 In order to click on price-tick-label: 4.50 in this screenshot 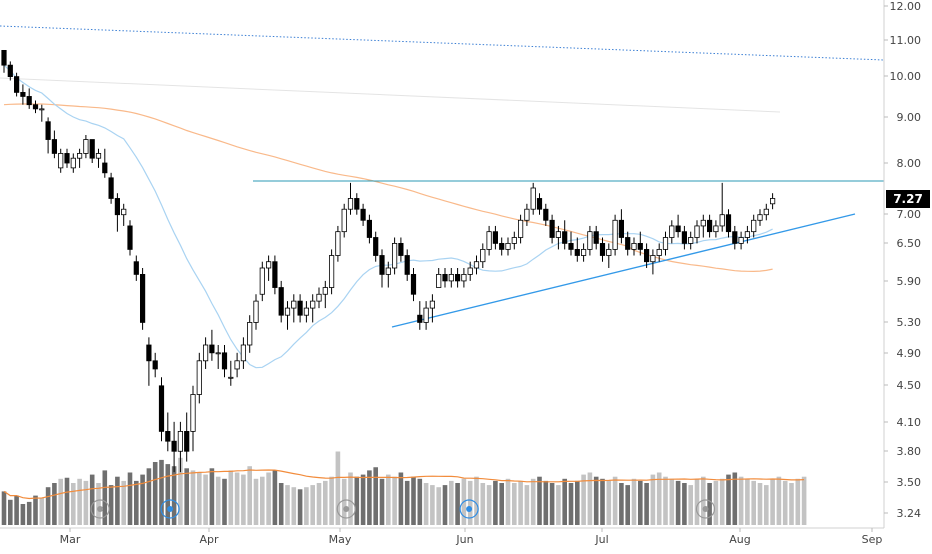, I will do `click(909, 385)`.